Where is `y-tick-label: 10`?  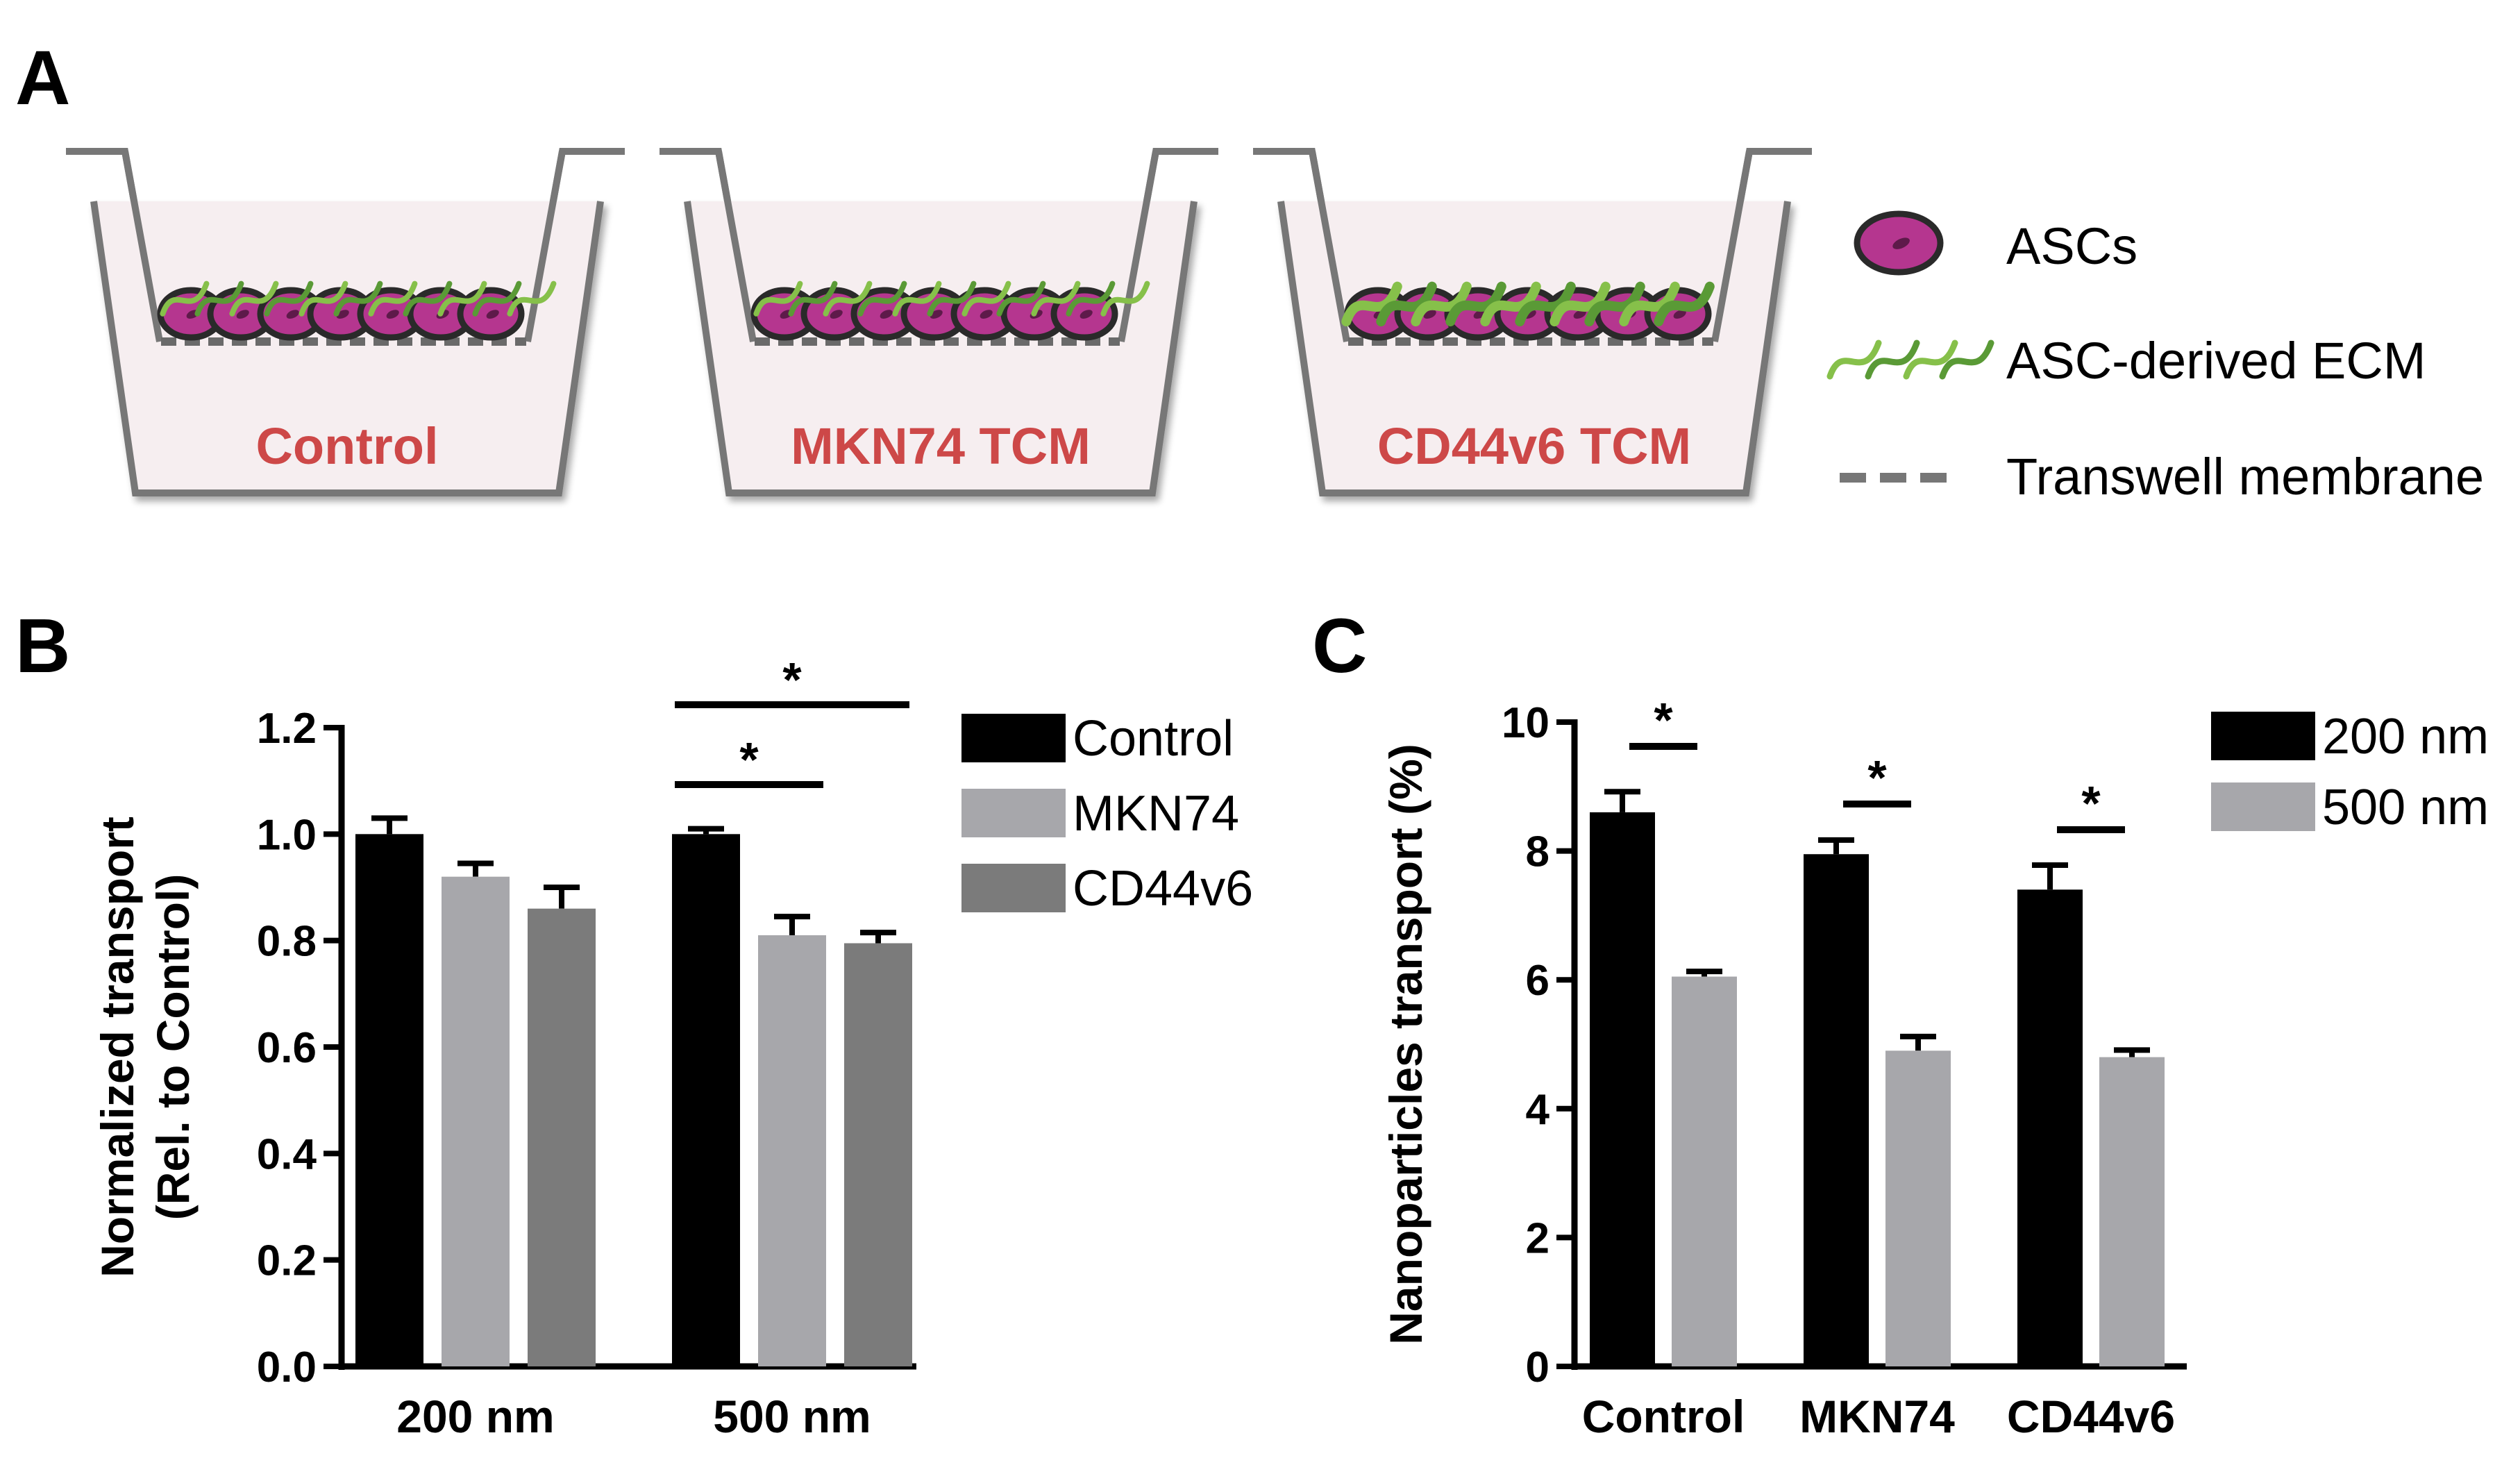 y-tick-label: 10 is located at coordinates (1525, 723).